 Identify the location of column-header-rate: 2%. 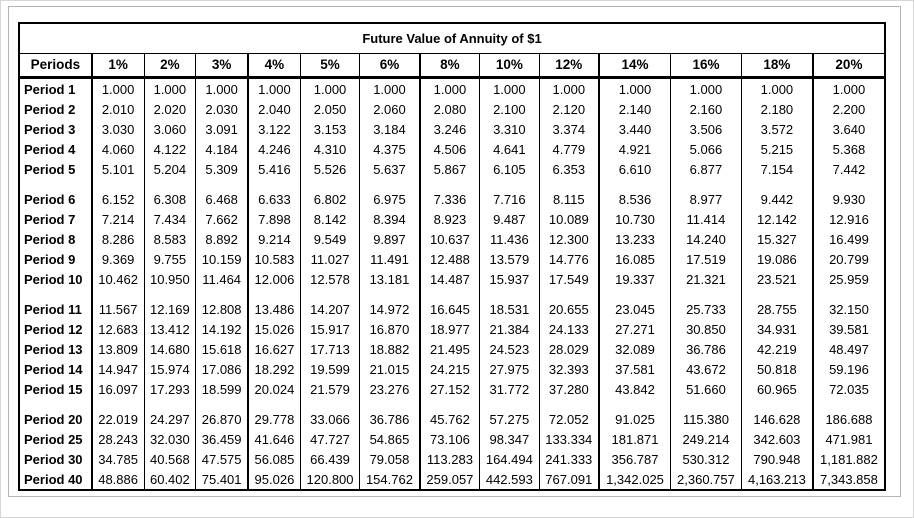
(169, 66).